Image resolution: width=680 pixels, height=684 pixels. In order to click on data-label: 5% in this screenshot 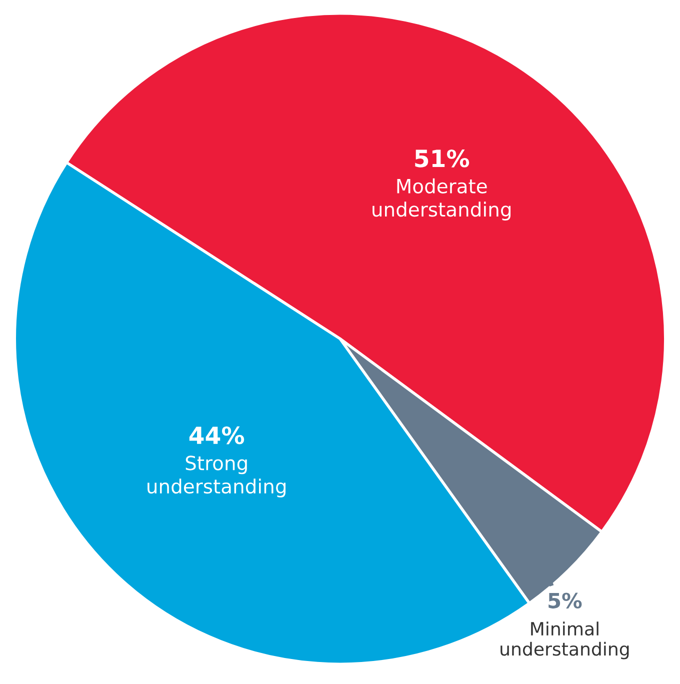, I will do `click(565, 600)`.